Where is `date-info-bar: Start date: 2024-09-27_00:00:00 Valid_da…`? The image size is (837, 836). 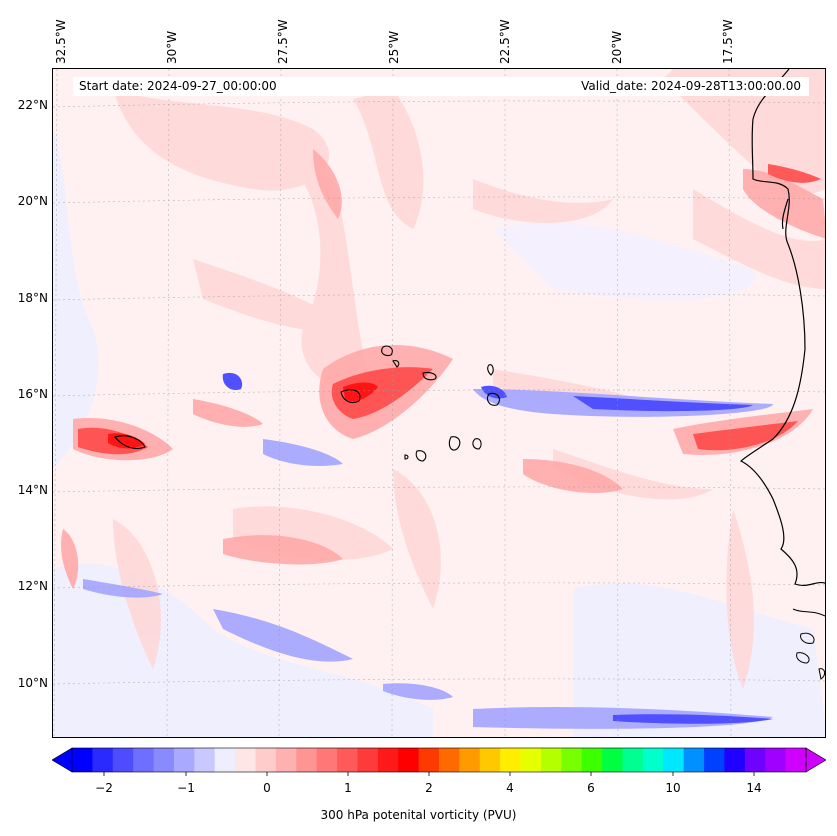
date-info-bar: Start date: 2024-09-27_00:00:00 Valid_da… is located at coordinates (441, 86).